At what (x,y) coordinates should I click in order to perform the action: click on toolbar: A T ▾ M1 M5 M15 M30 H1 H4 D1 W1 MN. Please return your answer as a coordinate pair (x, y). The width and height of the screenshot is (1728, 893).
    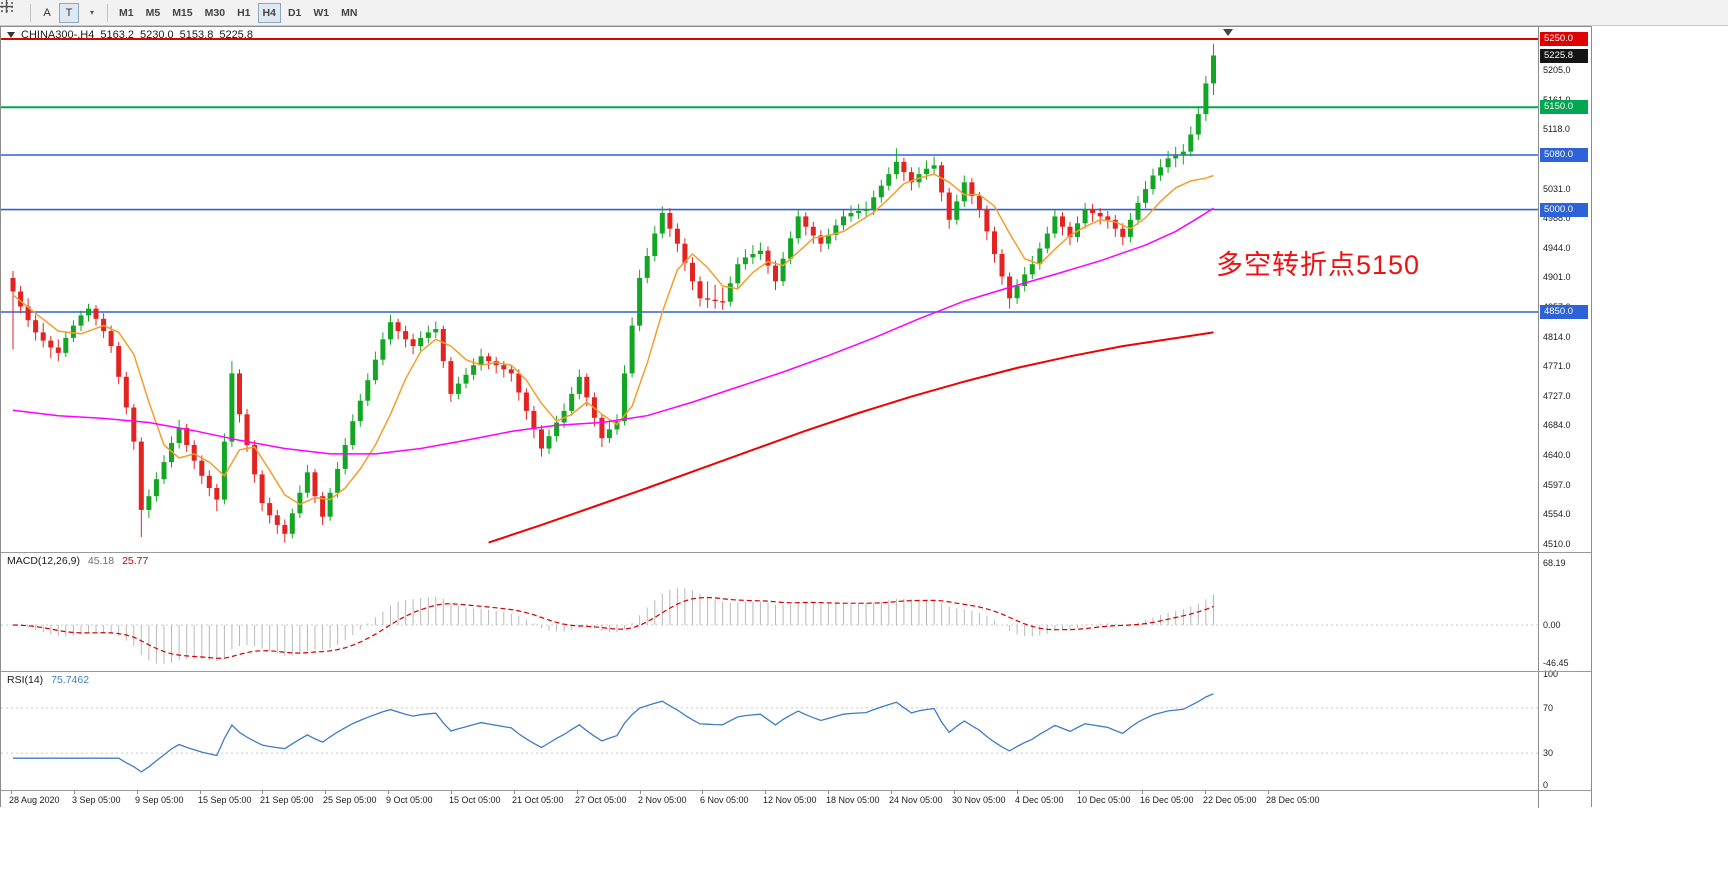
    Looking at the image, I should click on (864, 13).